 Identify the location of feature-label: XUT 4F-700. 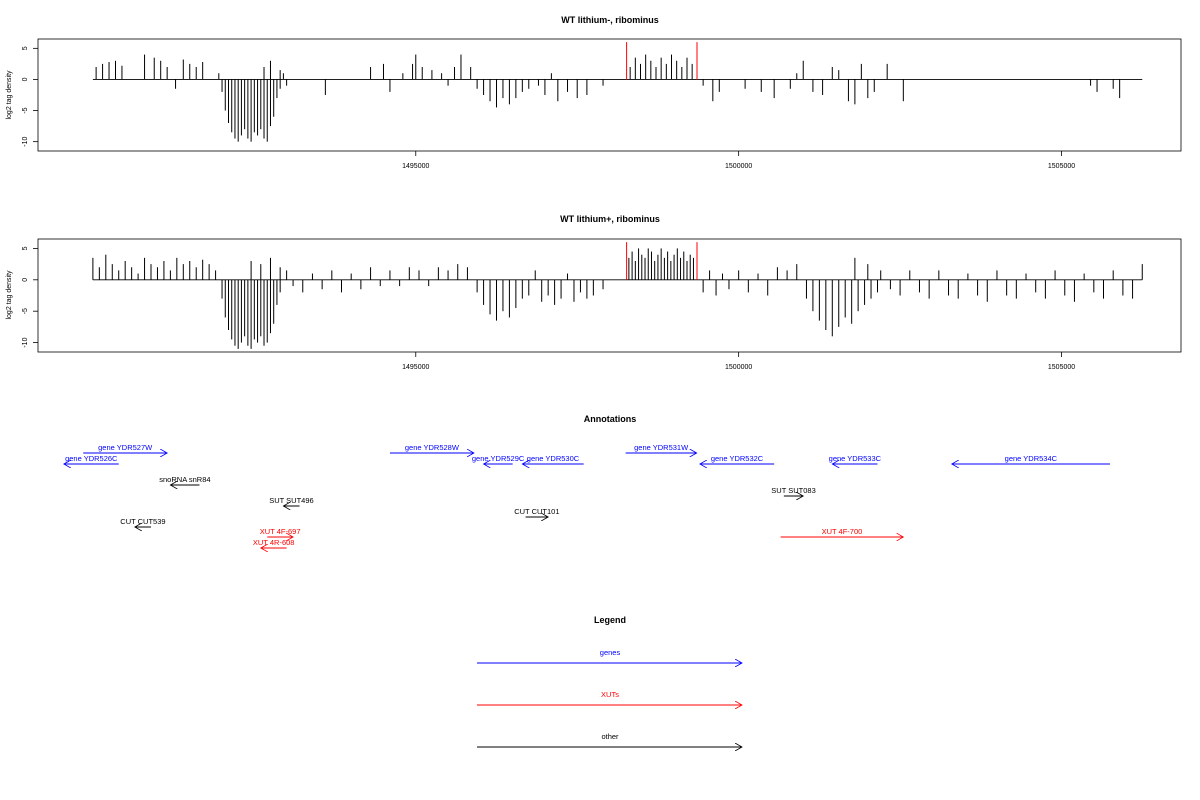
(842, 531).